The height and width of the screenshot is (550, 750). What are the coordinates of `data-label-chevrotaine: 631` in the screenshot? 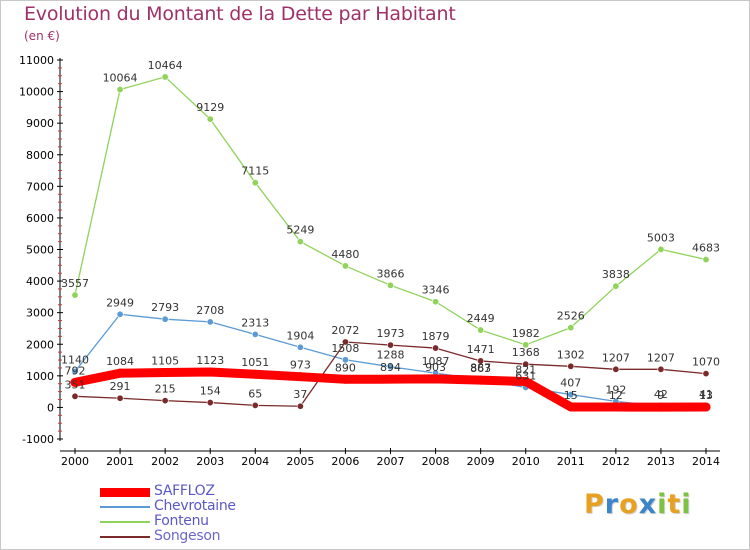 It's located at (525, 375).